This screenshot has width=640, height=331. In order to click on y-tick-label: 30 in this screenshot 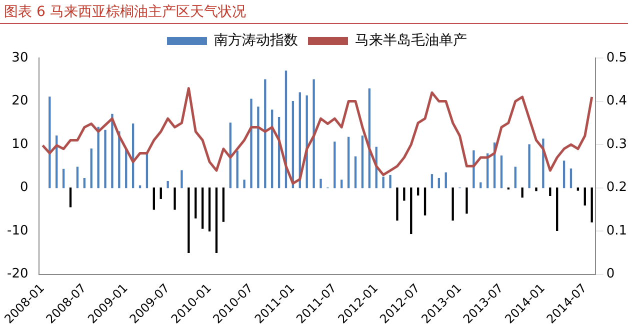, I will do `click(20, 58)`.